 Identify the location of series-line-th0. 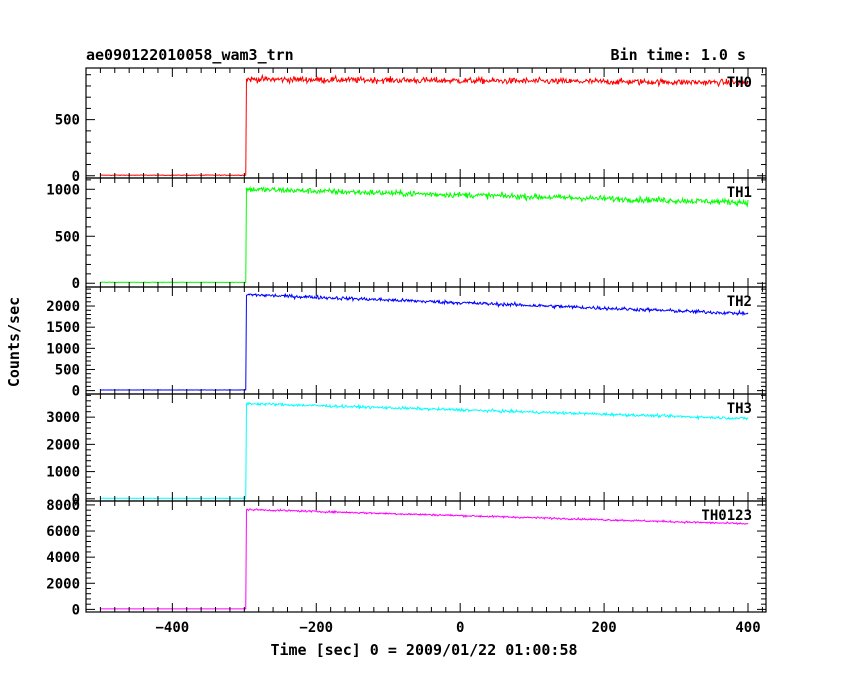
(424, 125).